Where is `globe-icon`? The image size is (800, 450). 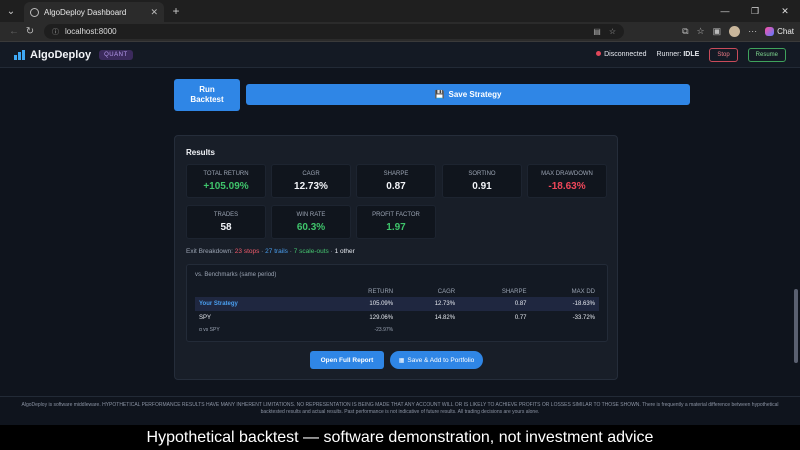 globe-icon is located at coordinates (34, 12).